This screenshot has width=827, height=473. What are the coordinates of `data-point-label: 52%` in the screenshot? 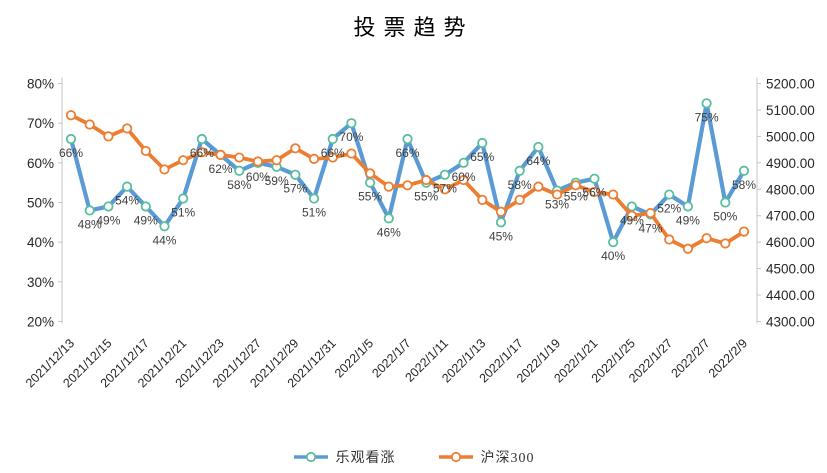 It's located at (669, 209).